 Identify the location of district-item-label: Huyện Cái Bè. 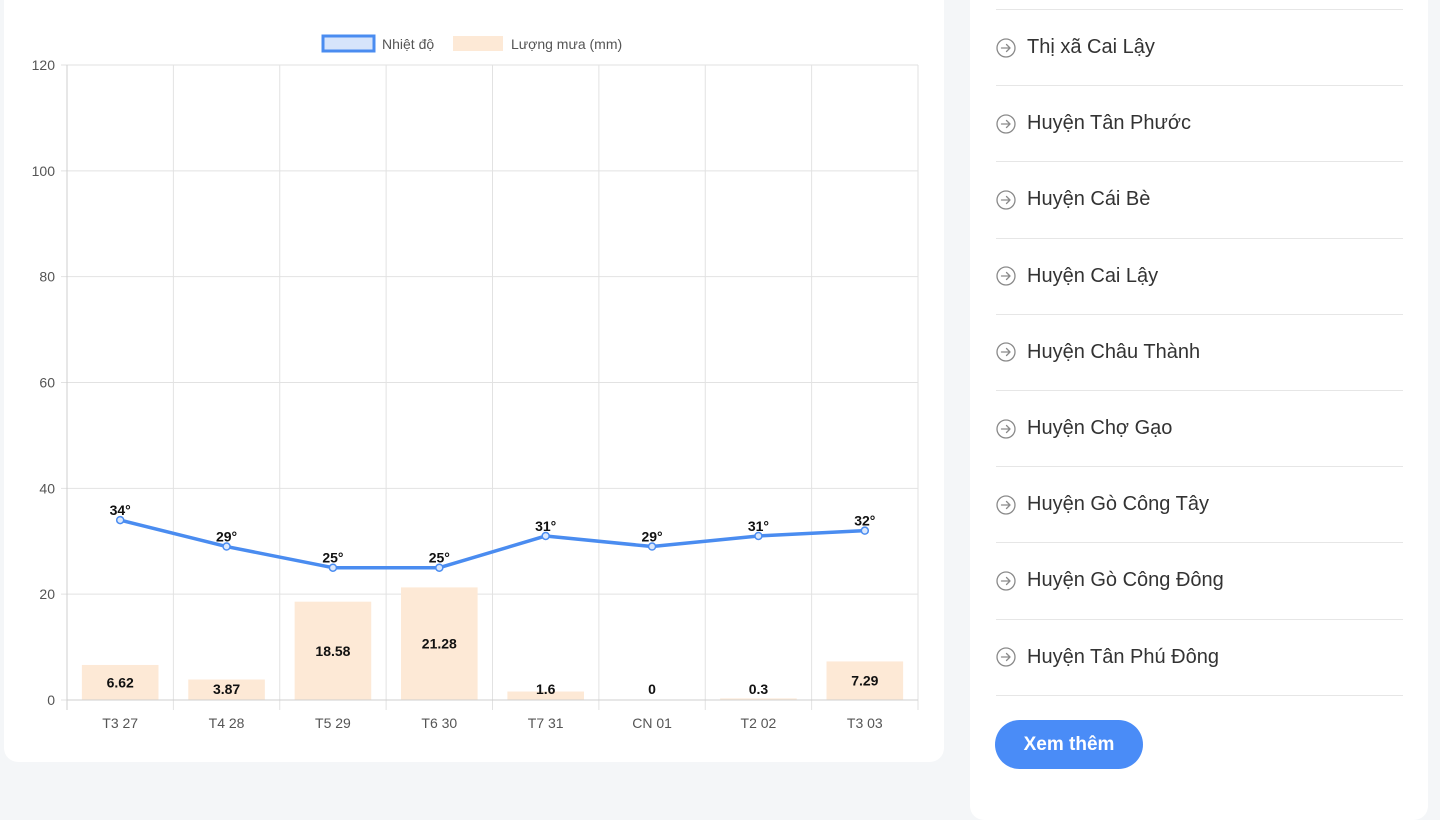
(1089, 199).